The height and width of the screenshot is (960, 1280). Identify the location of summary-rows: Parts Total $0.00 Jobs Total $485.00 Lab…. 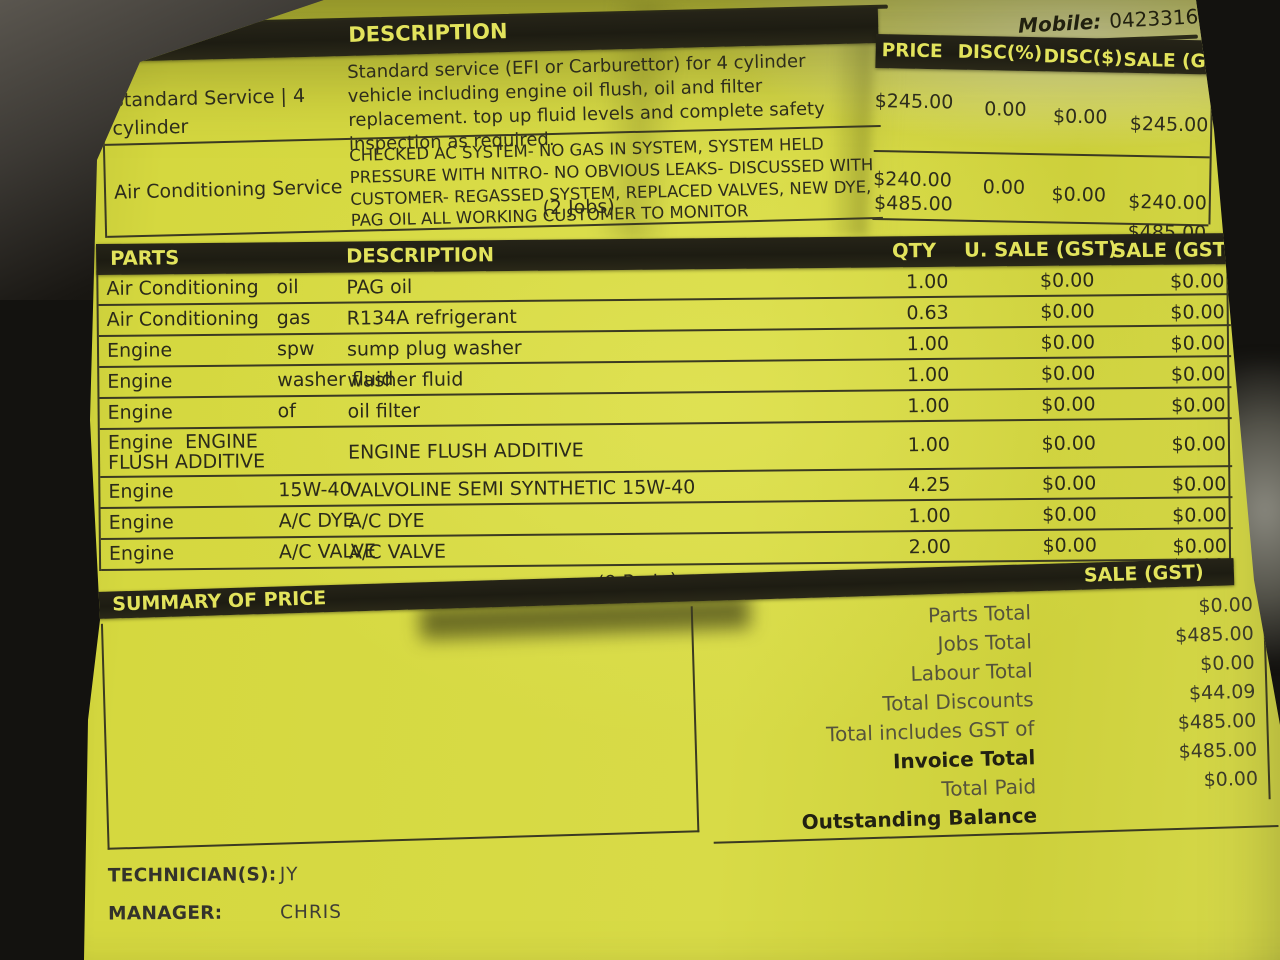
(938, 719).